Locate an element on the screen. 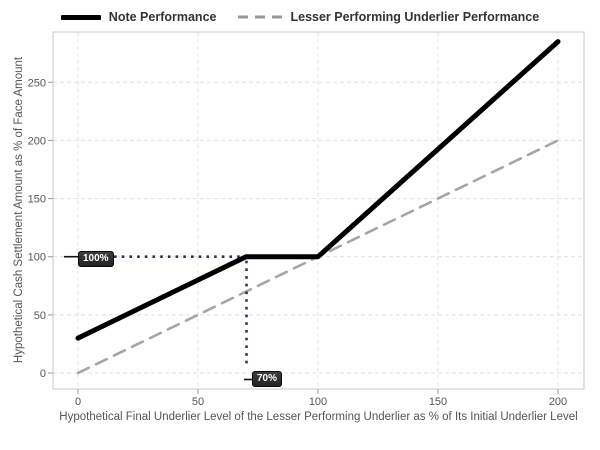 Image resolution: width=600 pixels, height=450 pixels. x-tick-label: 150 is located at coordinates (438, 402).